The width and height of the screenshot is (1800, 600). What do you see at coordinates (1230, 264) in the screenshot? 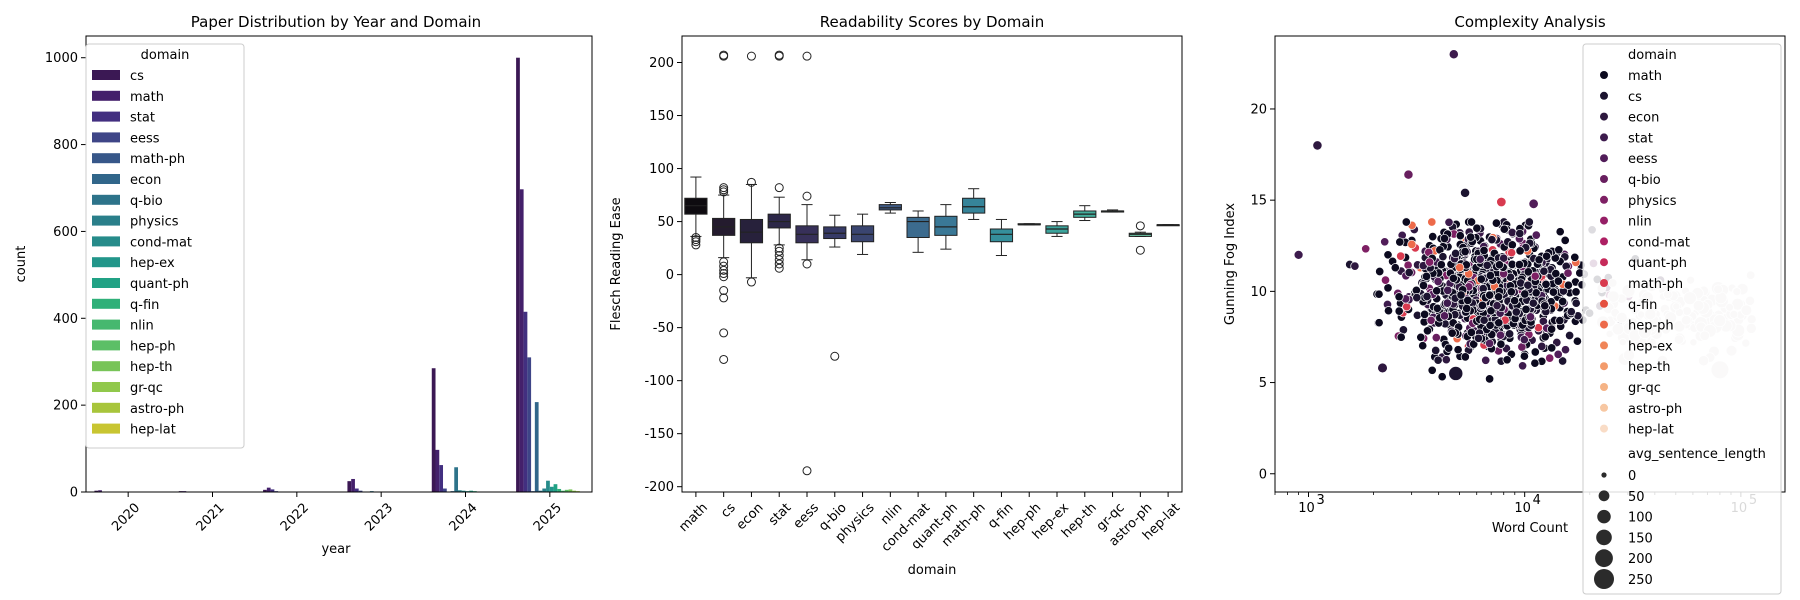
I see `scatter-ylabel: Gunning Fog Index` at bounding box center [1230, 264].